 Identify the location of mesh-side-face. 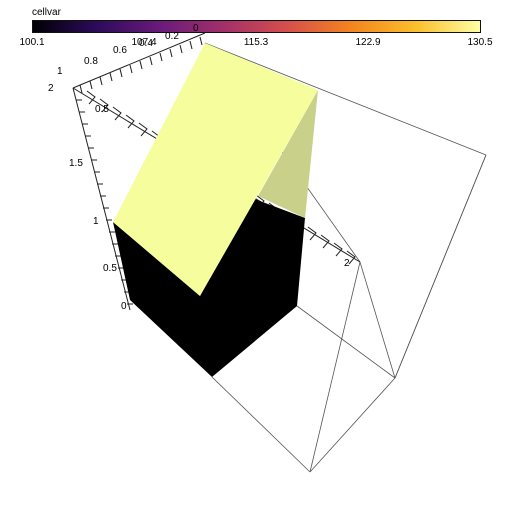
(288, 154).